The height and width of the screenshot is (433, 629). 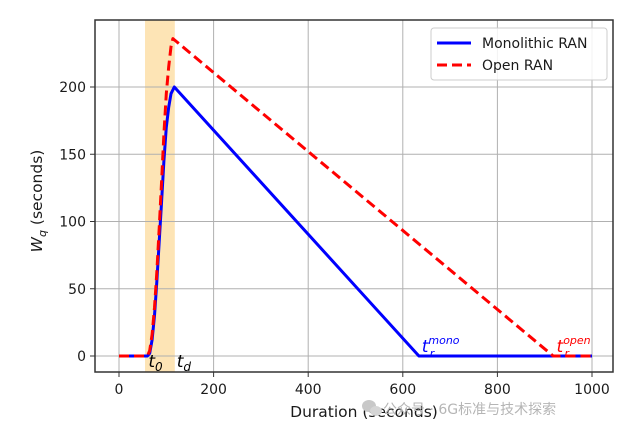 I want to click on legend-label-open: Open RAN, so click(x=517, y=66).